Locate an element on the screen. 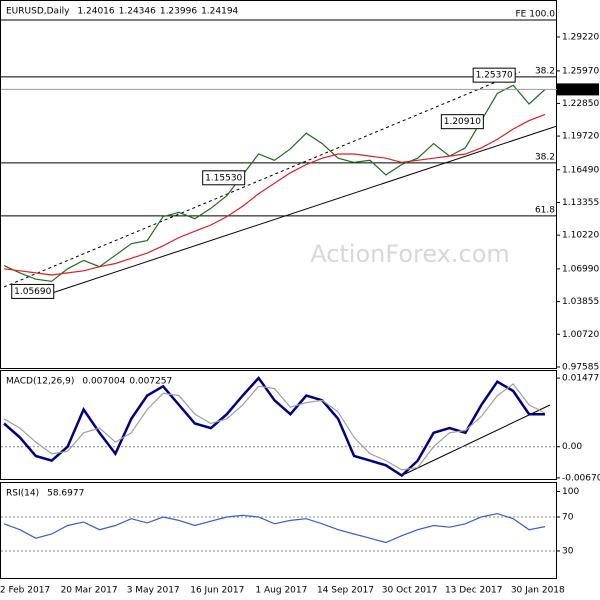 This screenshot has height=600, width=600. x-tick-label: 14 Sep 2017 is located at coordinates (345, 591).